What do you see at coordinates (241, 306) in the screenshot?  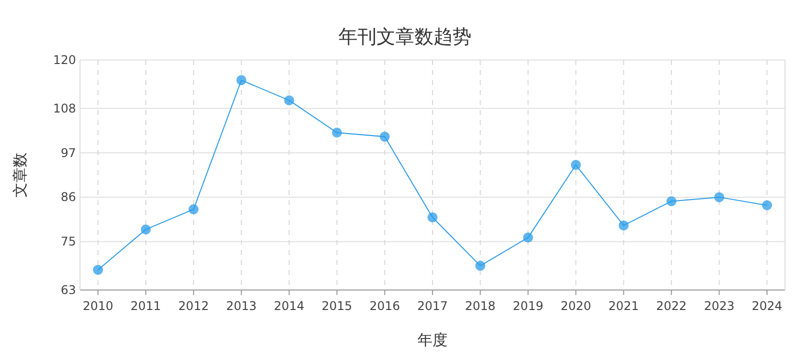 I see `x-tick-label: 2013` at bounding box center [241, 306].